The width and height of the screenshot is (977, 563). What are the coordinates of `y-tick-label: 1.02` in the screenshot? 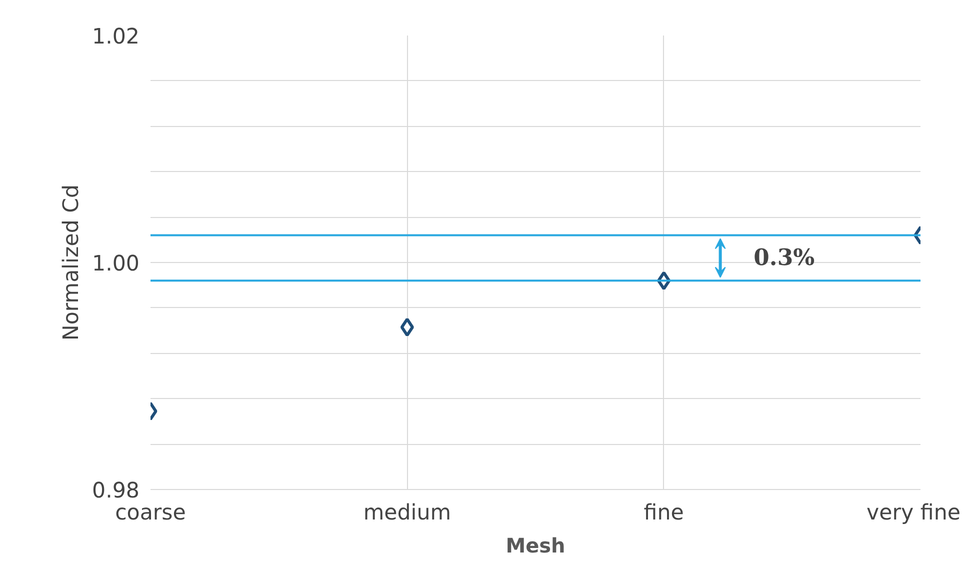 It's located at (116, 37).